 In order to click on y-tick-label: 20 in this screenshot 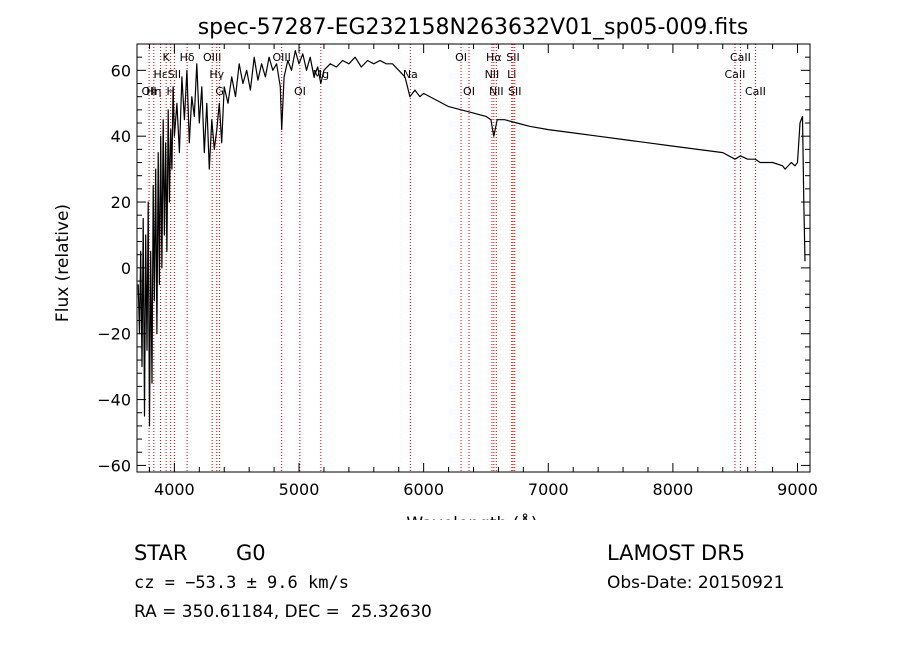, I will do `click(121, 202)`.